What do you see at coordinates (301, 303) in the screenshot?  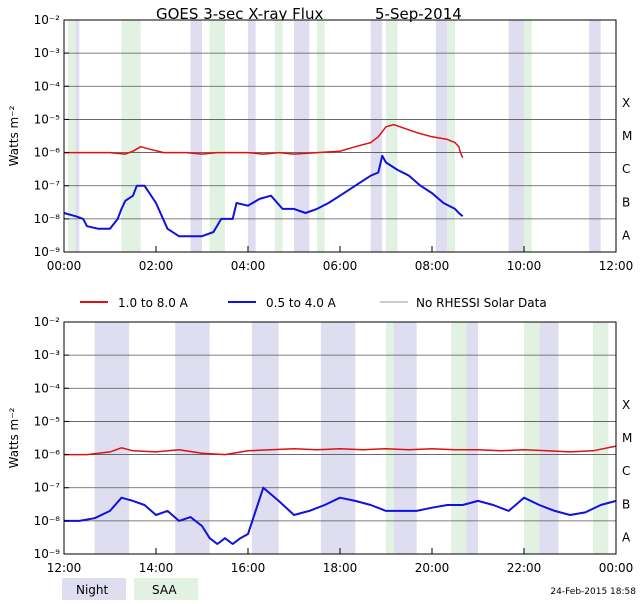 I see `legend-short-label: 0.5 to 4.0 A` at bounding box center [301, 303].